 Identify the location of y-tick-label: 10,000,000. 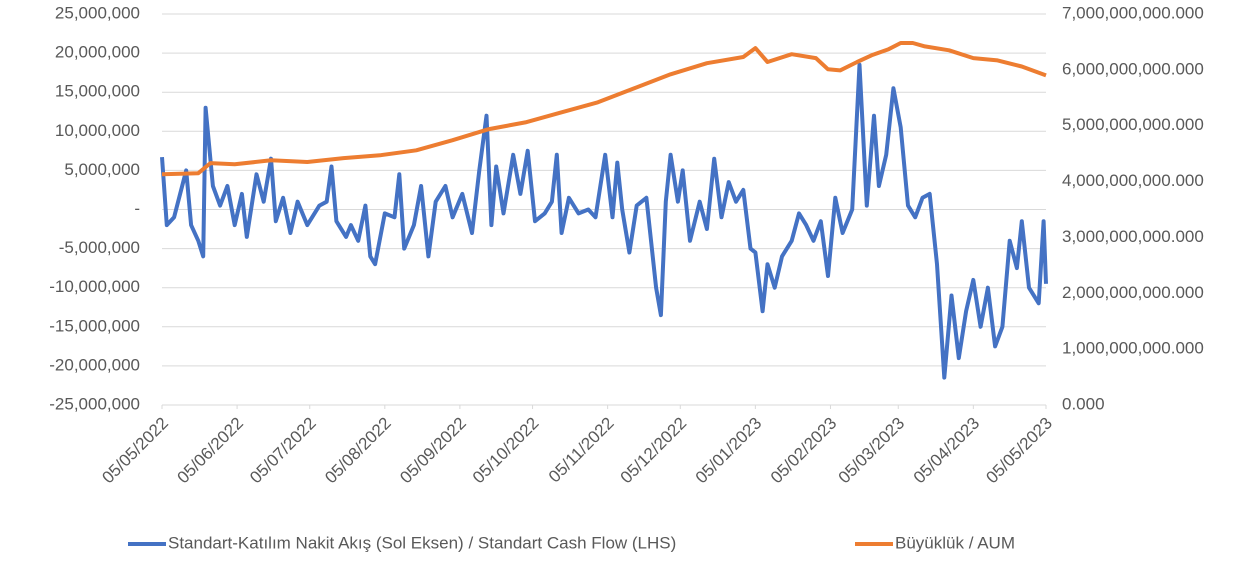
(97, 130).